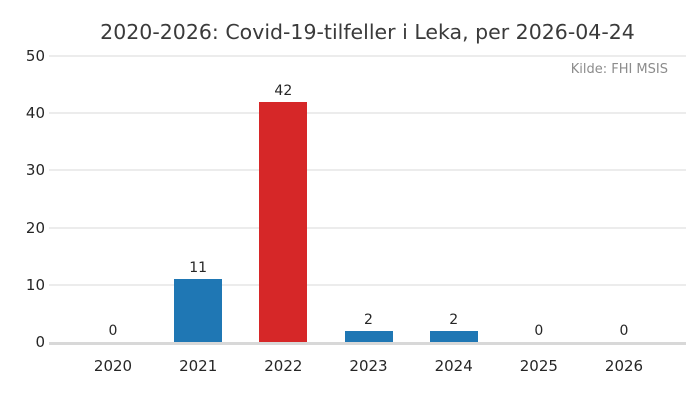 This screenshot has width=700, height=400. What do you see at coordinates (619, 69) in the screenshot?
I see `source-note: Kilde: FHI MSIS` at bounding box center [619, 69].